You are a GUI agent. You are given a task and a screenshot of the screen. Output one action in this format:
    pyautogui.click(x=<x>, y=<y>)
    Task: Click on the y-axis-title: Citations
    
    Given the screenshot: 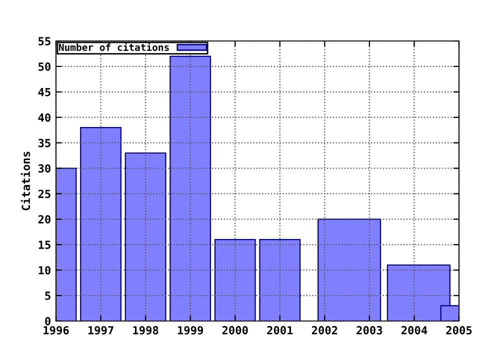 What is the action you would take?
    pyautogui.click(x=25, y=181)
    